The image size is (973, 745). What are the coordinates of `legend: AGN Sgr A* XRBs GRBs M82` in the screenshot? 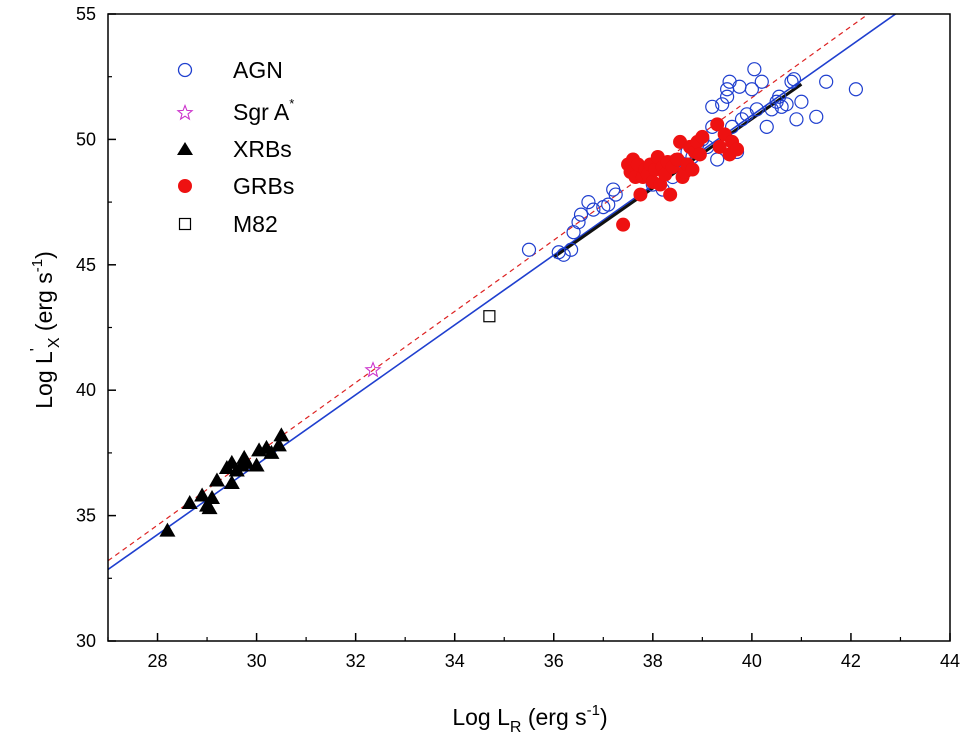 It's located at (235, 147).